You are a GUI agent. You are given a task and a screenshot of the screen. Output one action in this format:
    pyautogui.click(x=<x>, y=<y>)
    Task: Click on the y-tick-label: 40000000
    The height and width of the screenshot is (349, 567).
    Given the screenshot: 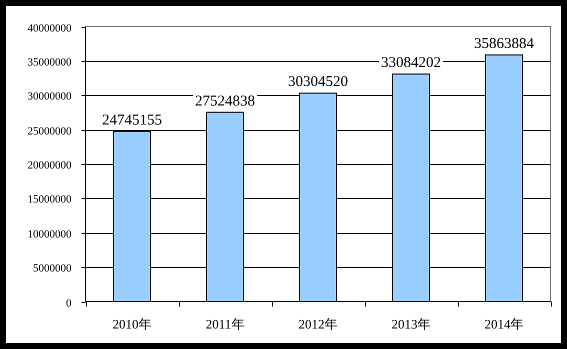 What is the action you would take?
    pyautogui.click(x=50, y=28)
    